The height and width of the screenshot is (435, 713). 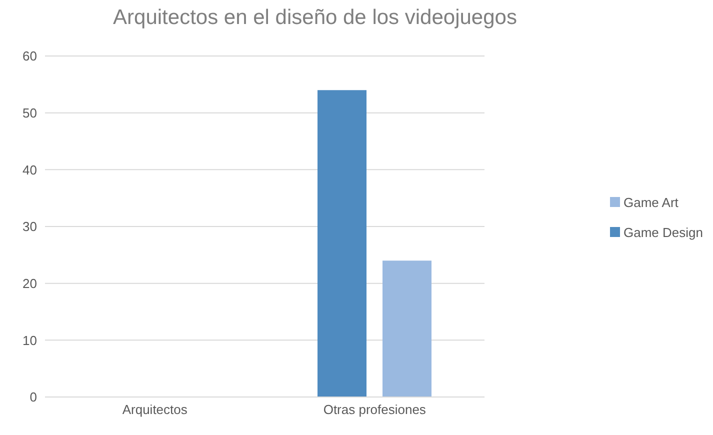 I want to click on y-tick-label: 10, so click(x=29, y=340).